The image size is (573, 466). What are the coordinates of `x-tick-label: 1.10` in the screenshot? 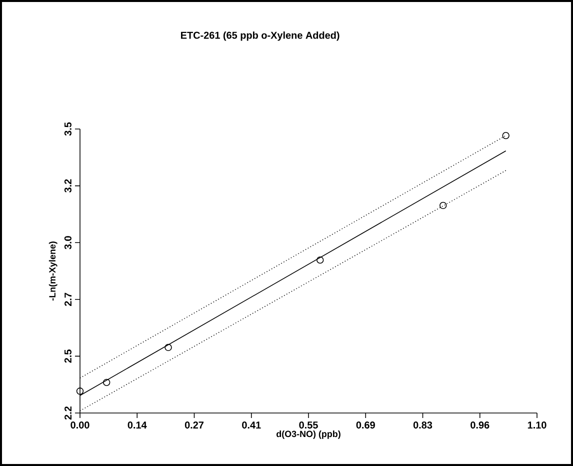 It's located at (537, 425).